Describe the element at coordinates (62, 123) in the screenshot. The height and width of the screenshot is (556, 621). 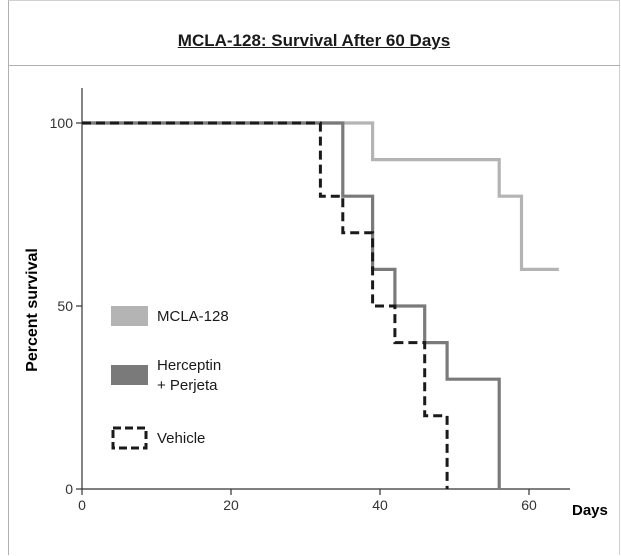
I see `y-tick-label: 100` at that location.